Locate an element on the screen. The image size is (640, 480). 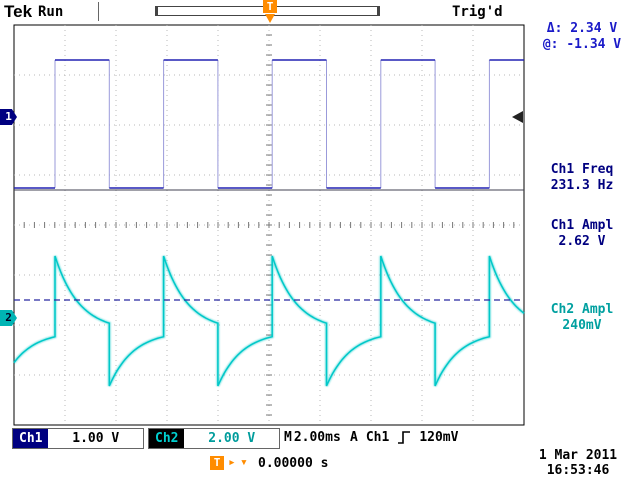
cursor-delta-label: Δ: is located at coordinates (554, 28).